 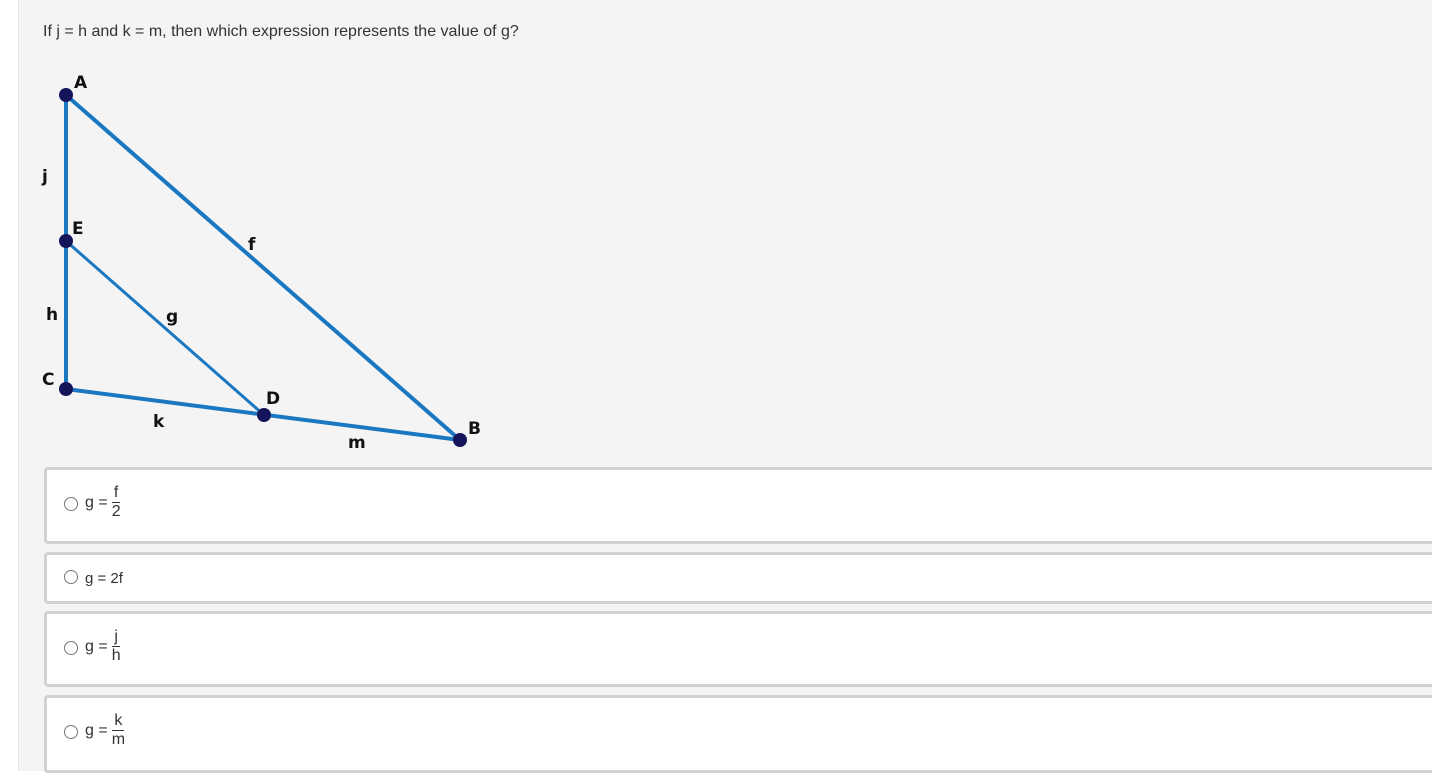 What do you see at coordinates (66, 389) in the screenshot?
I see `point-c` at bounding box center [66, 389].